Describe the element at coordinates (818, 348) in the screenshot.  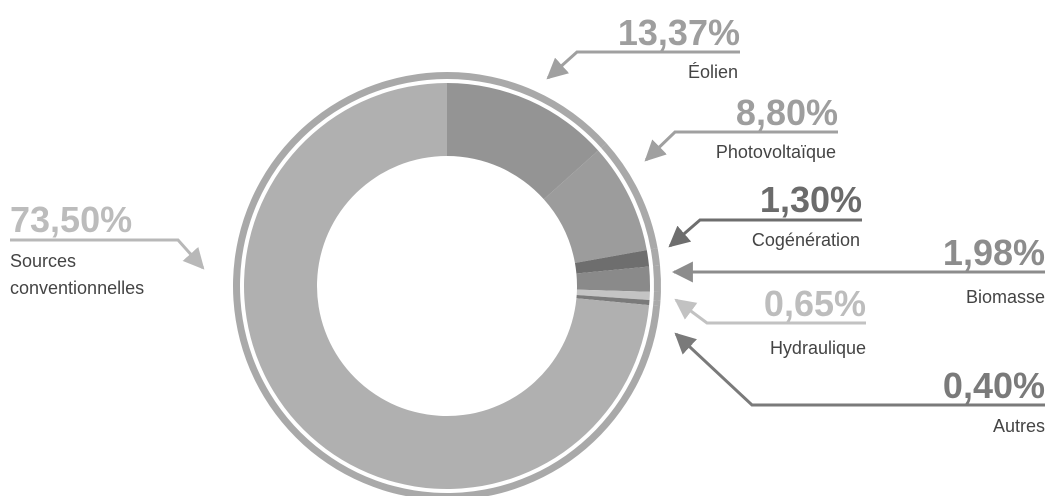
I see `category-label: Hydraulique` at that location.